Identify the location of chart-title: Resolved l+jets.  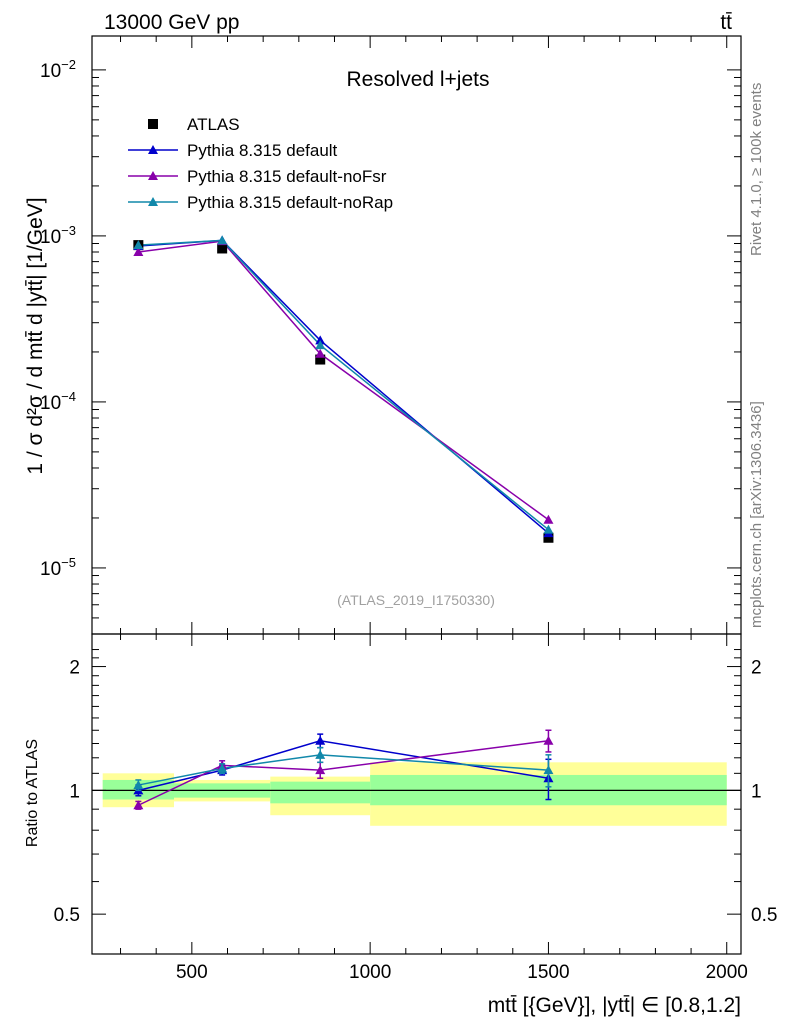
(418, 79).